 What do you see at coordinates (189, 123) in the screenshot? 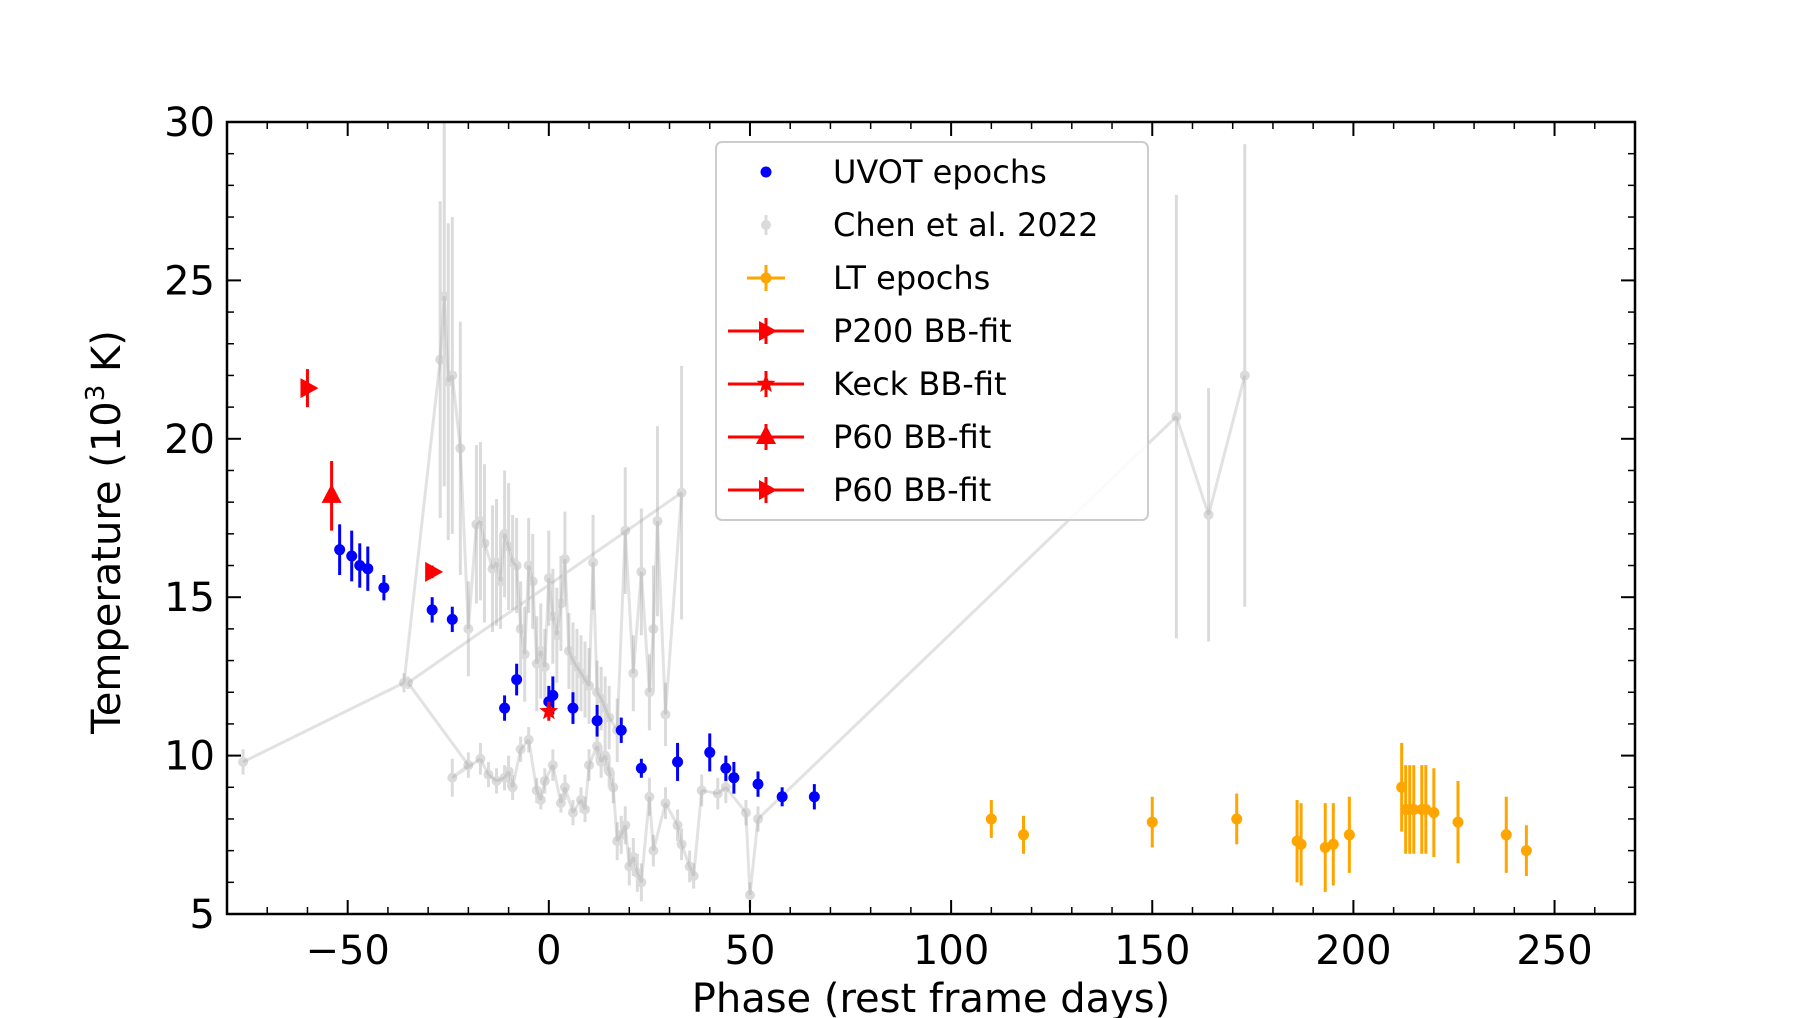
I see `y-tick-label: 30` at bounding box center [189, 123].